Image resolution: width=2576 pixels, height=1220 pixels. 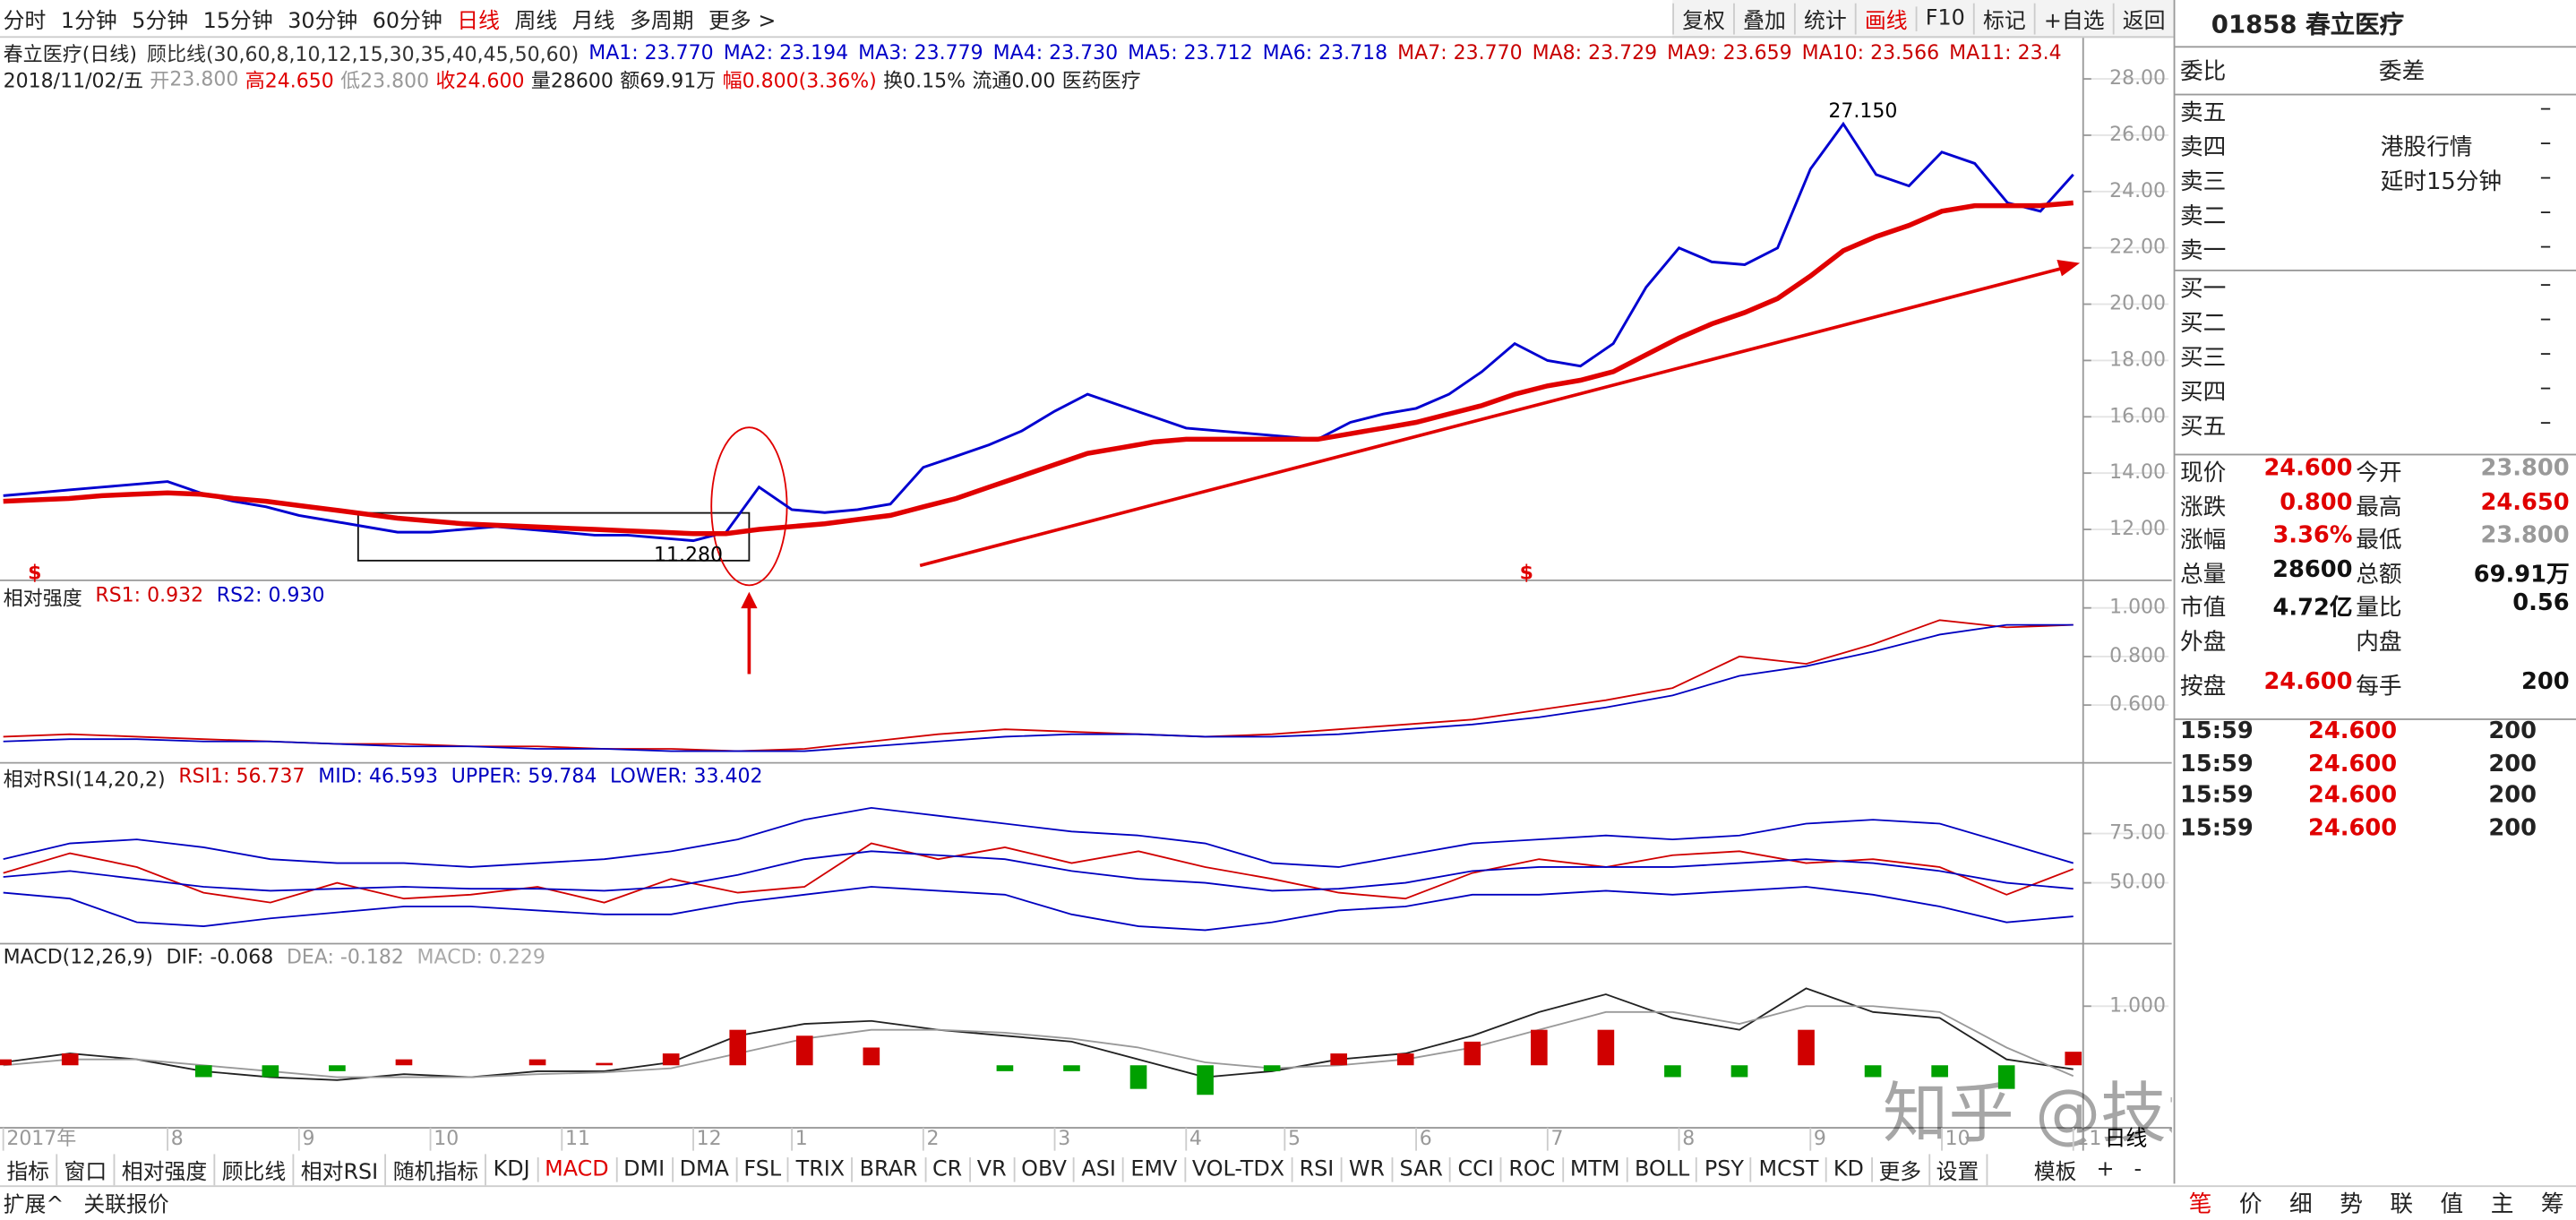 What do you see at coordinates (992, 1168) in the screenshot?
I see `indicator-tab: VR` at bounding box center [992, 1168].